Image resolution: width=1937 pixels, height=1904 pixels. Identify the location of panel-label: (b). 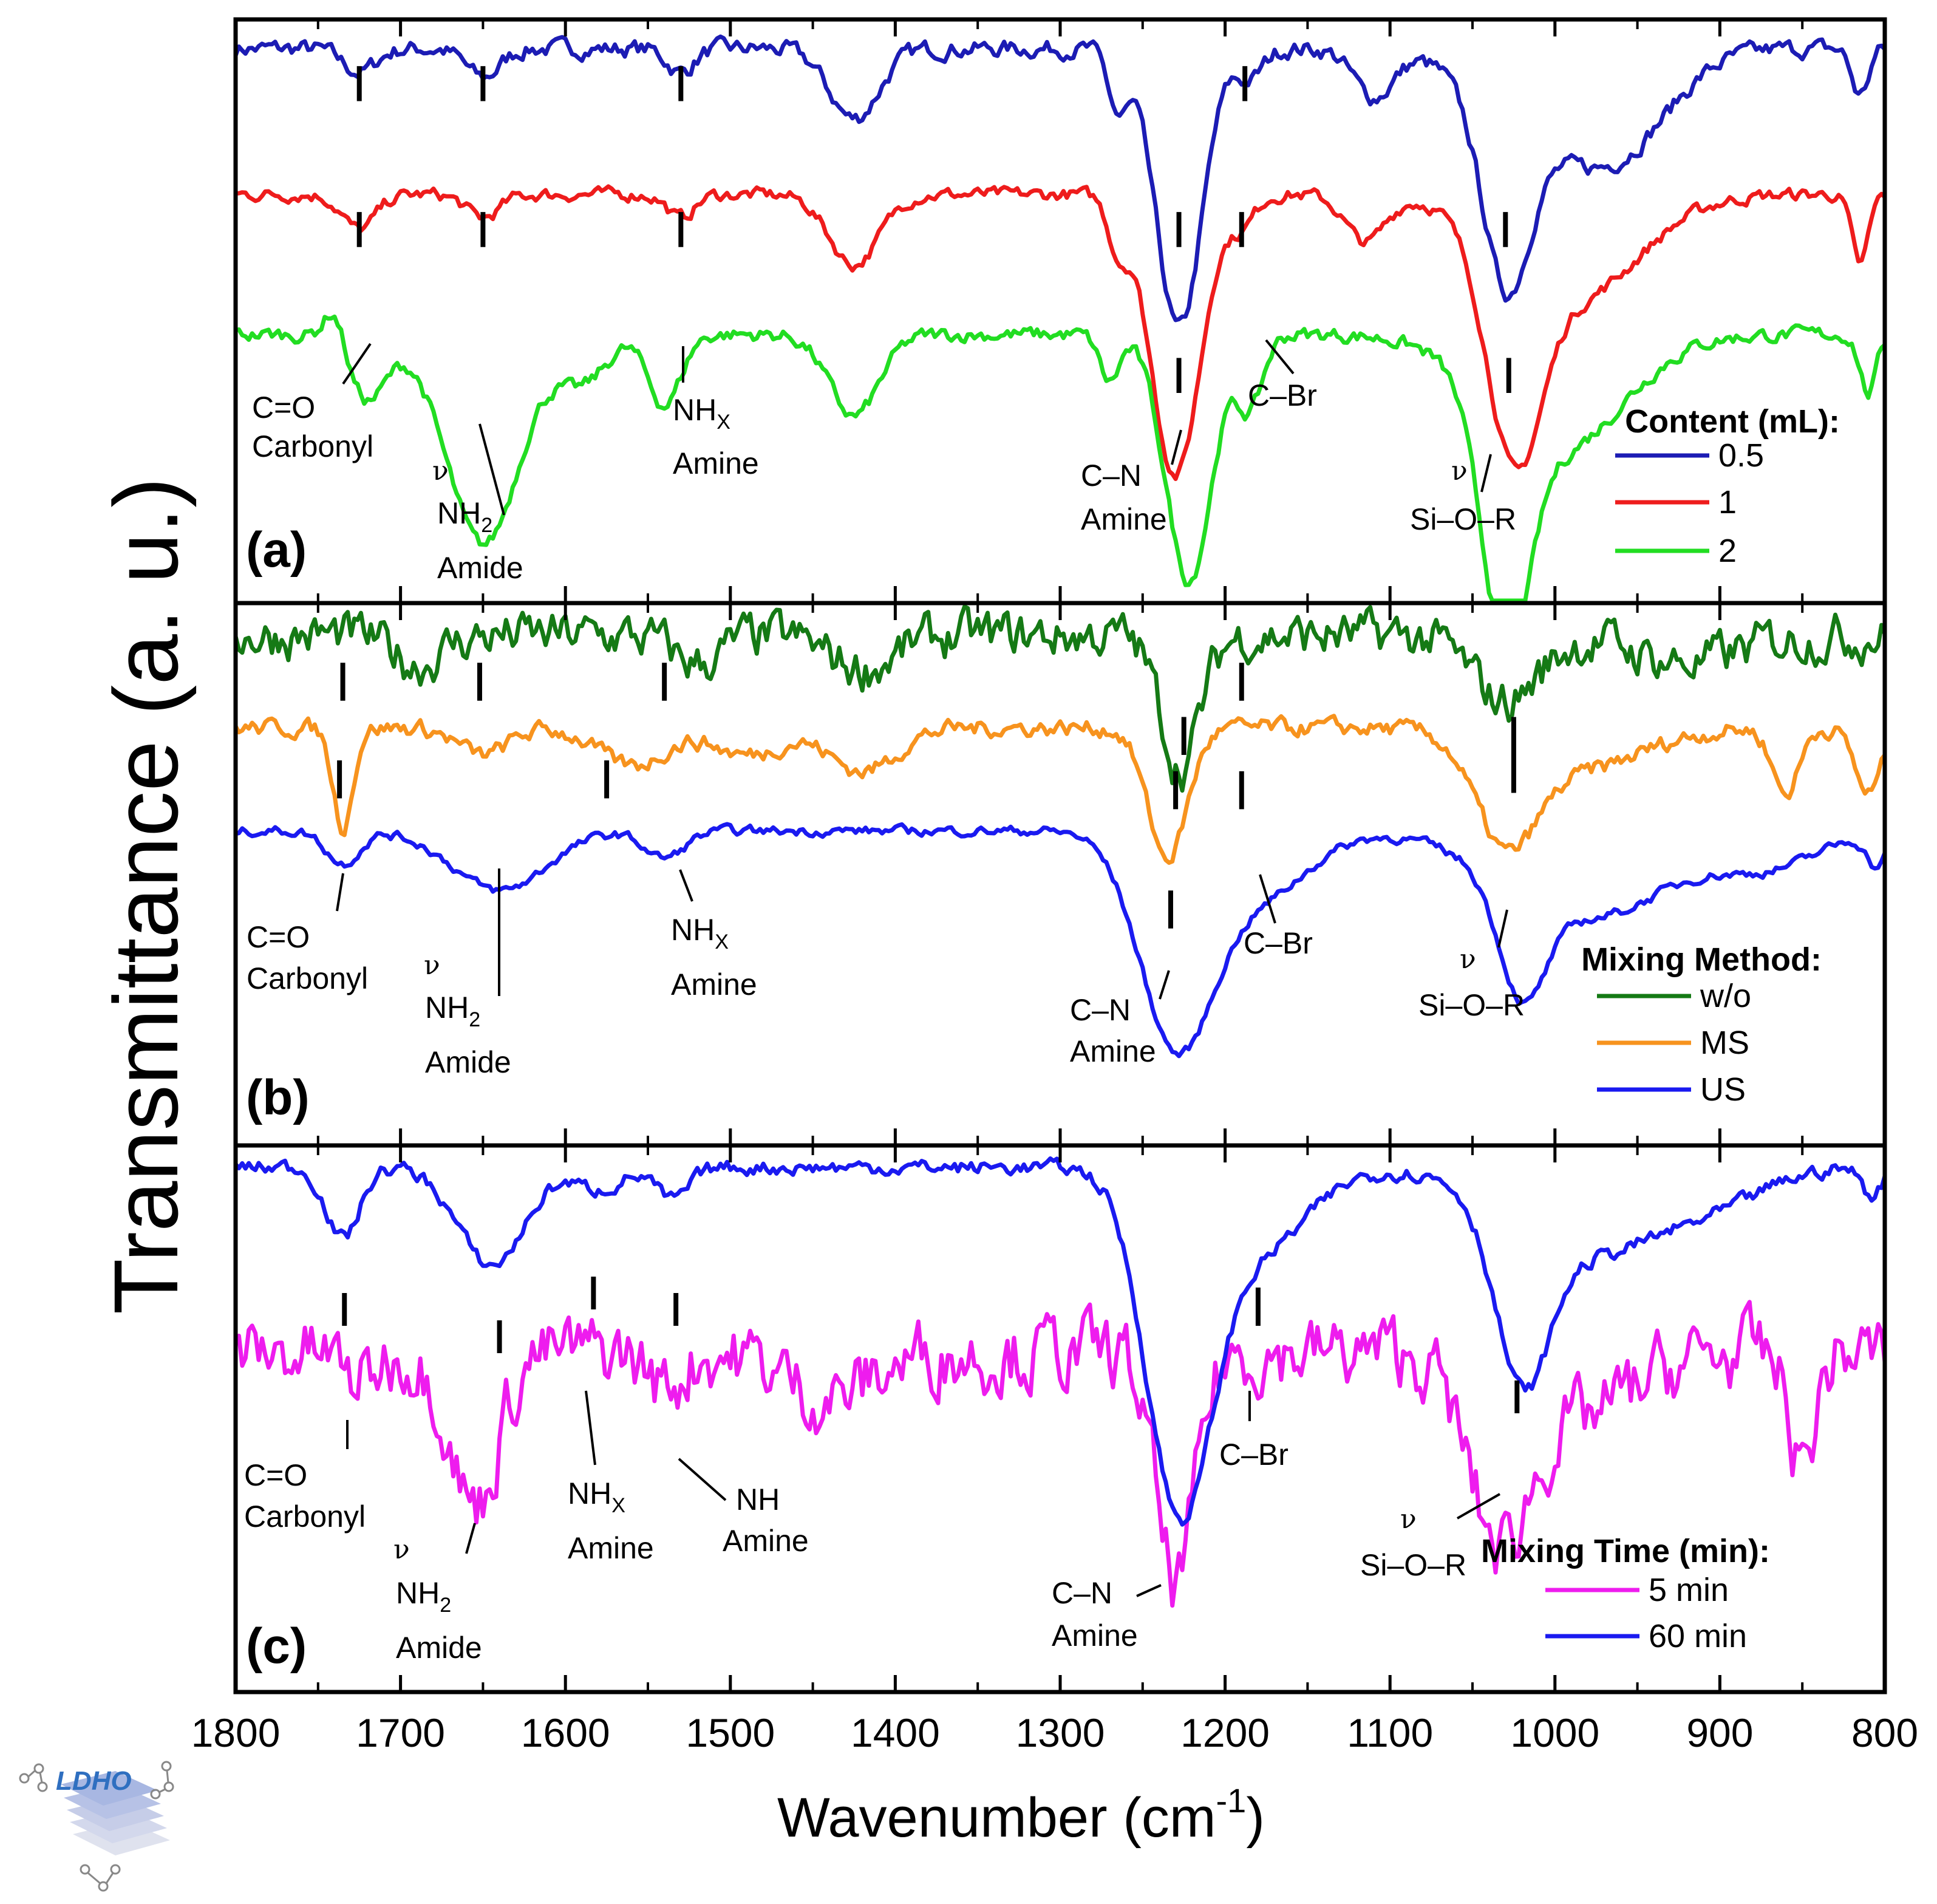
(278, 1097).